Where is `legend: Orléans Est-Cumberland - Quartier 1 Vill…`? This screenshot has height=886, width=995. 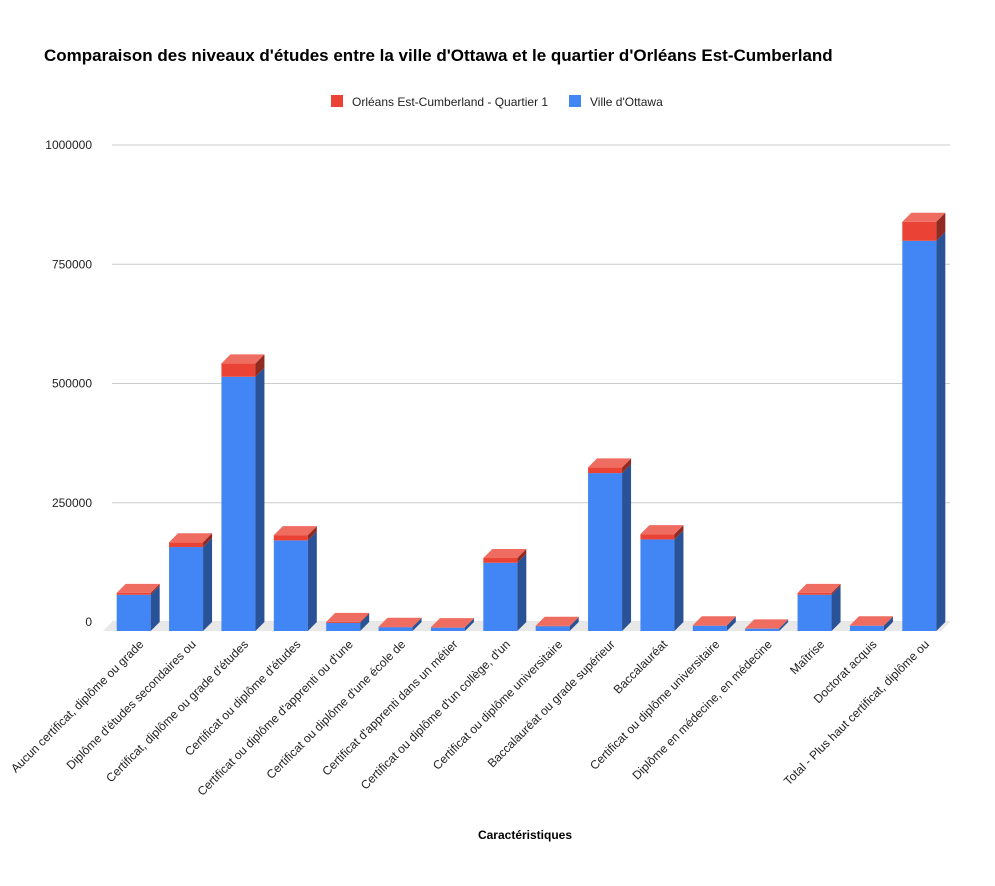 legend: Orléans Est-Cumberland - Quartier 1 Vill… is located at coordinates (497, 102).